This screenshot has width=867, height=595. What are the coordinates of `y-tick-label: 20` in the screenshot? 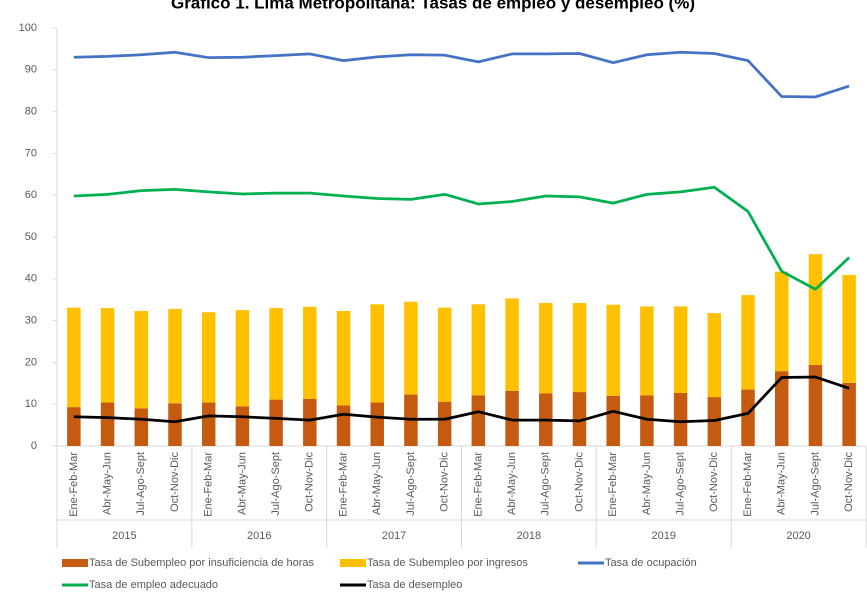 It's located at (31, 362).